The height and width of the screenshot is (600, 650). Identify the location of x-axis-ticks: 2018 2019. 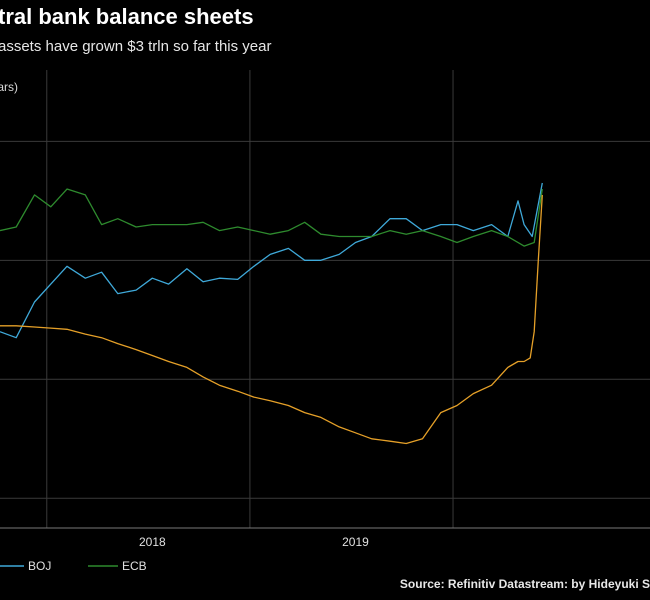
(254, 542).